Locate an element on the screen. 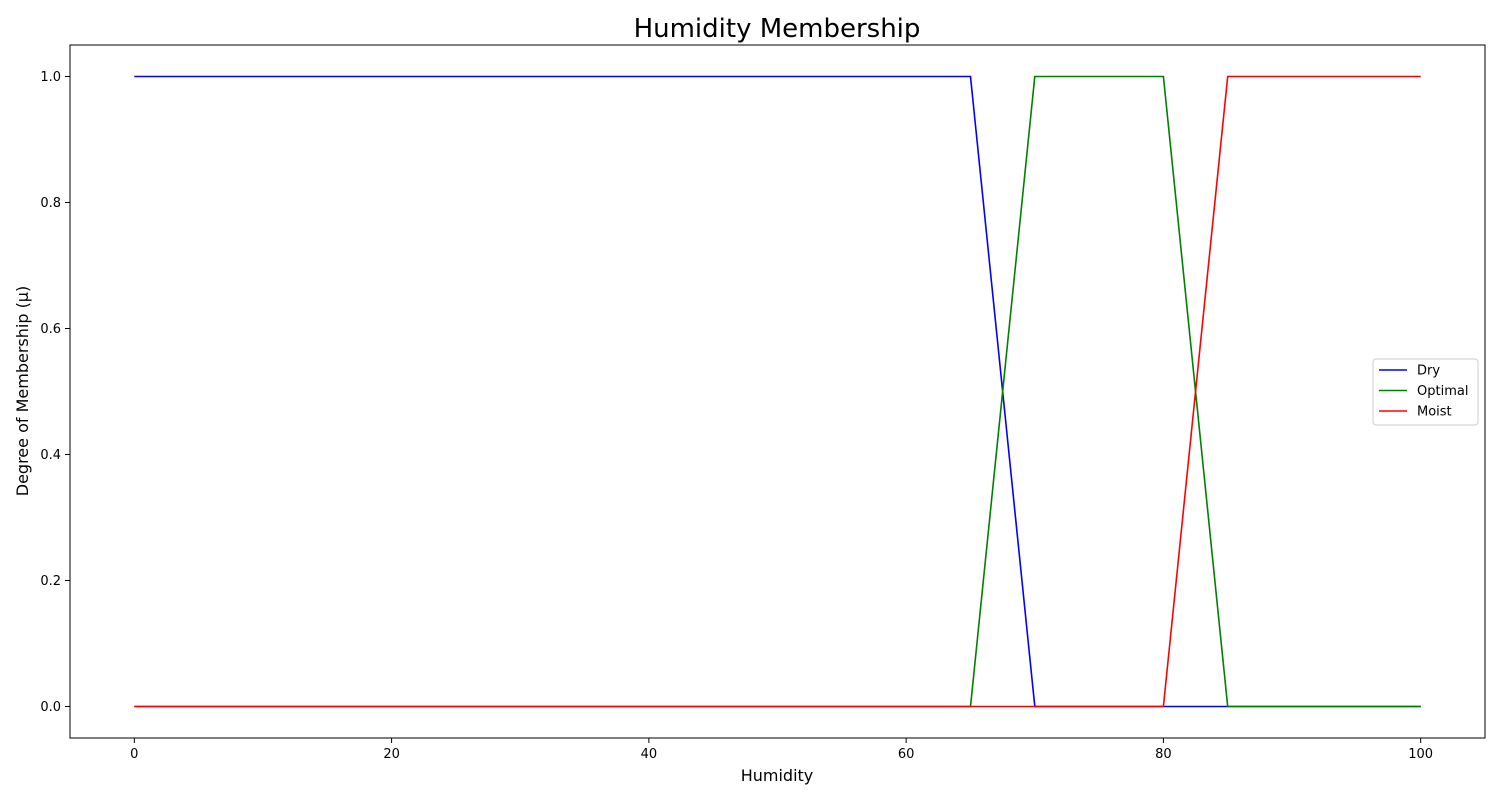 This screenshot has width=1500, height=800. y-tick-label: 0.4 is located at coordinates (50, 455).